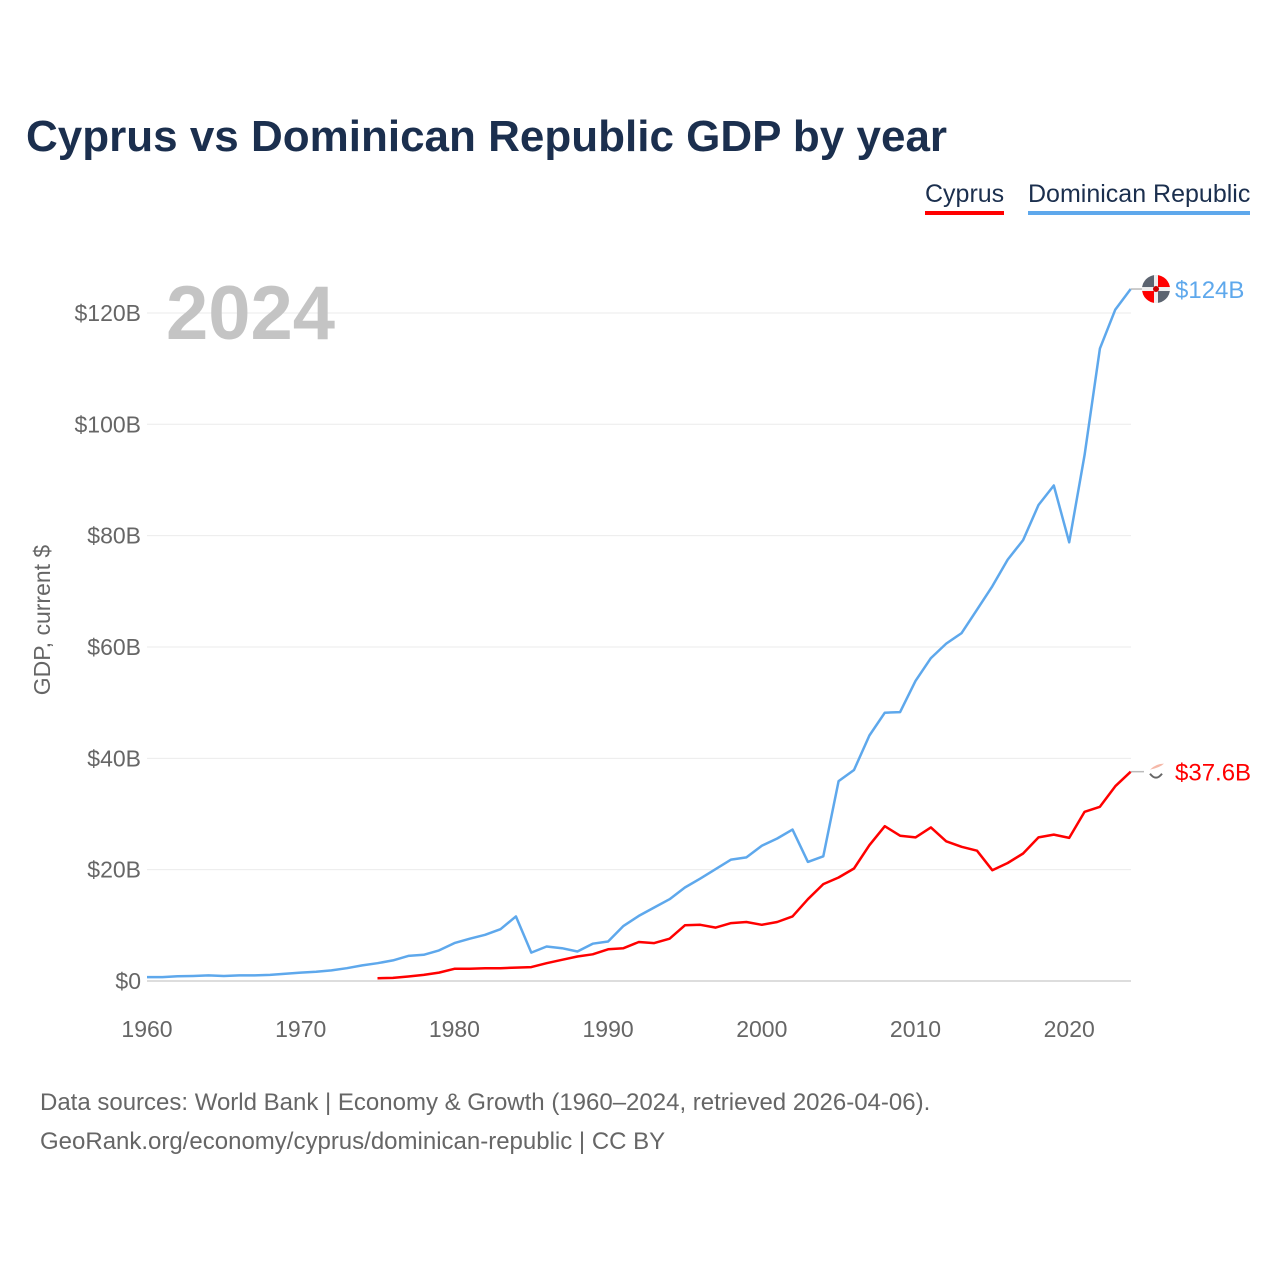 The height and width of the screenshot is (1280, 1280). Describe the element at coordinates (114, 758) in the screenshot. I see `y-tick-label: $40B` at that location.